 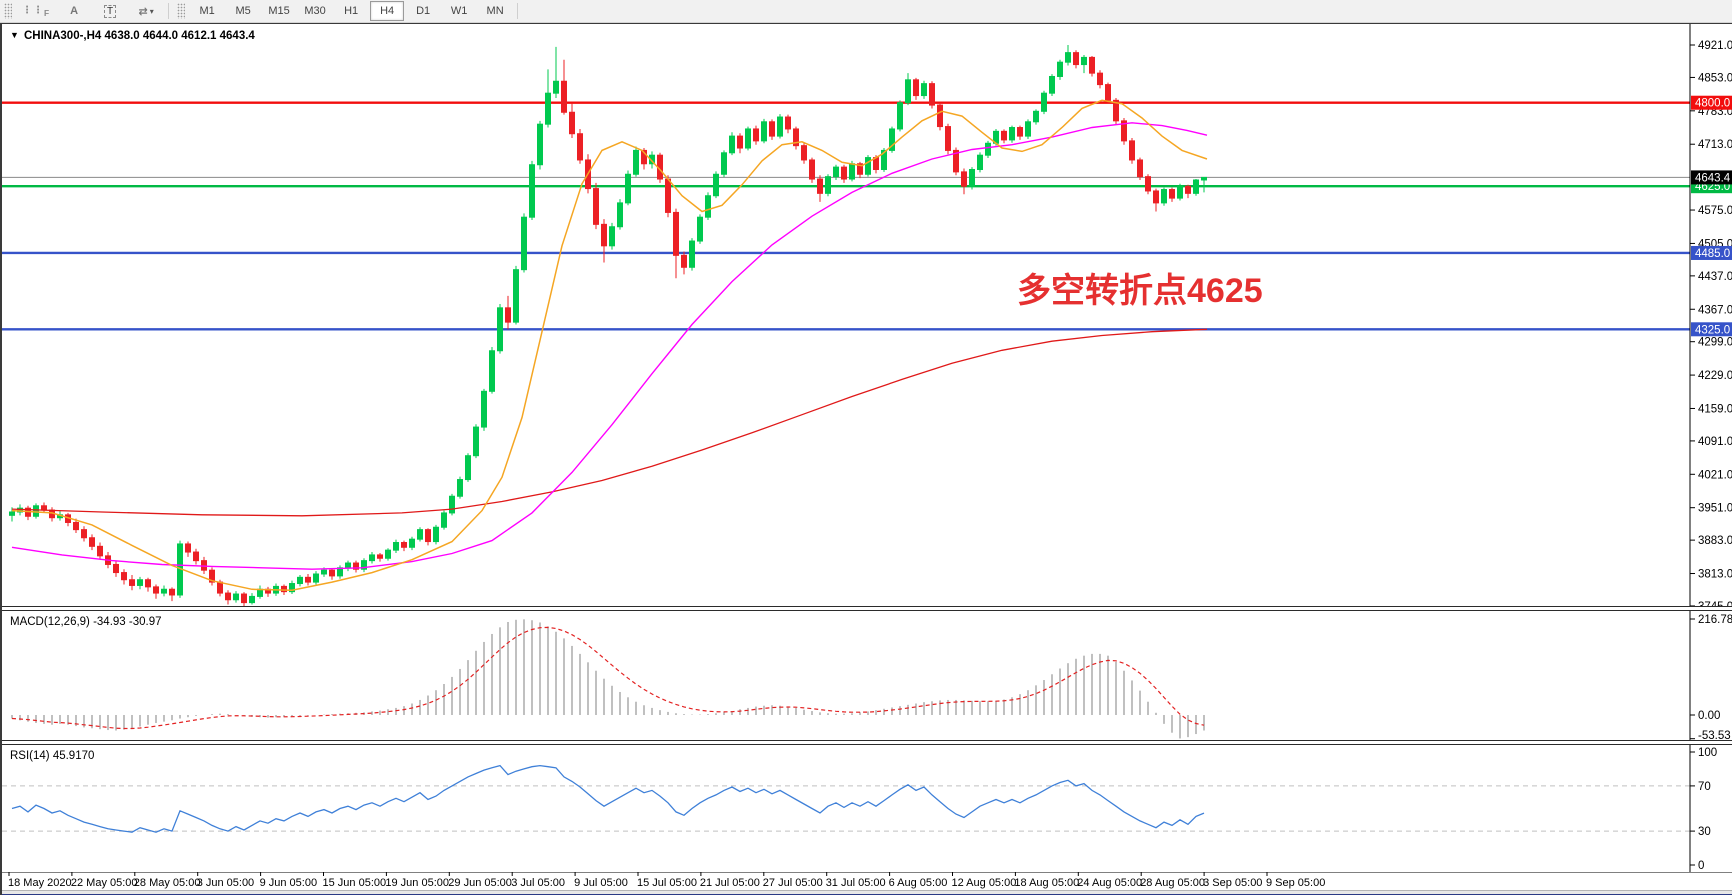 What do you see at coordinates (423, 11) in the screenshot?
I see `timeframe-button-d1: D1` at bounding box center [423, 11].